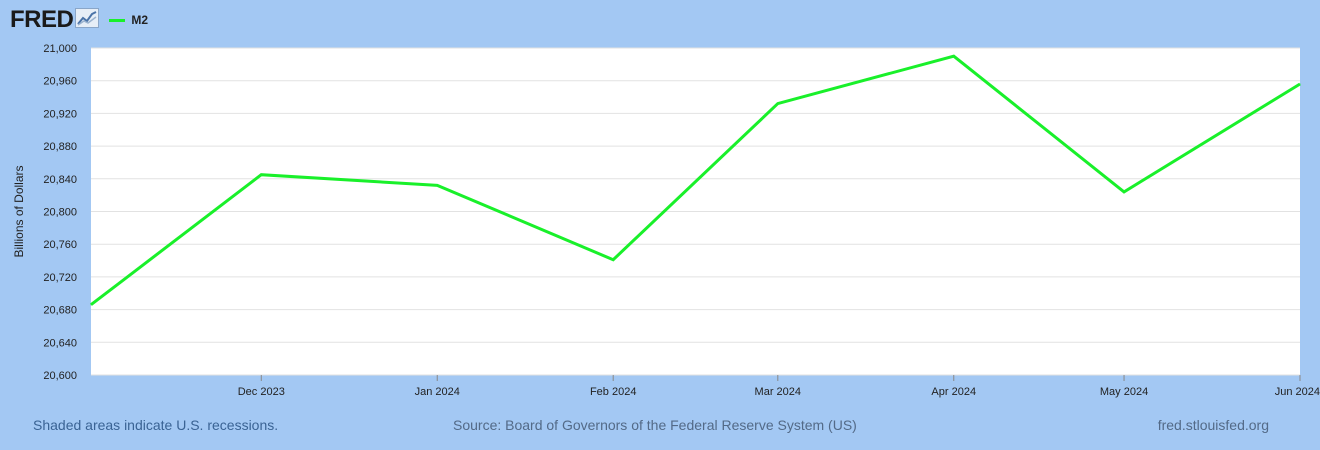  I want to click on legend-swatch-m2, so click(117, 20).